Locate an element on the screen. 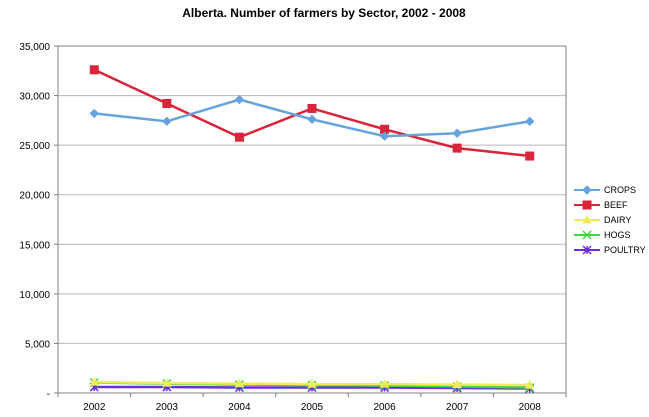  x-tick-label: 2006 is located at coordinates (384, 407).